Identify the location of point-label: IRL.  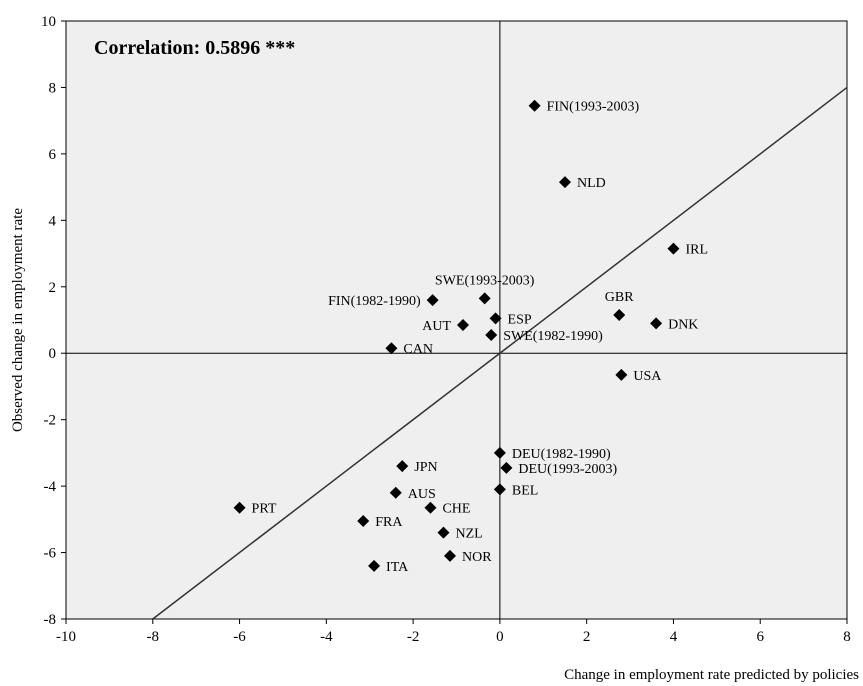
(696, 250).